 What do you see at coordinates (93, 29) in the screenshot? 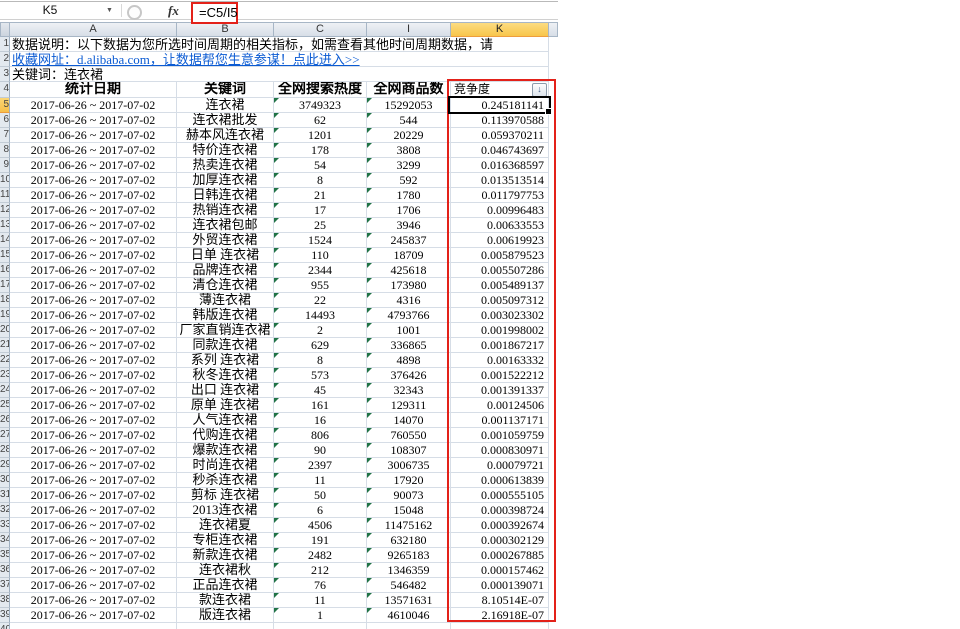
I see `column-header-a: A` at bounding box center [93, 29].